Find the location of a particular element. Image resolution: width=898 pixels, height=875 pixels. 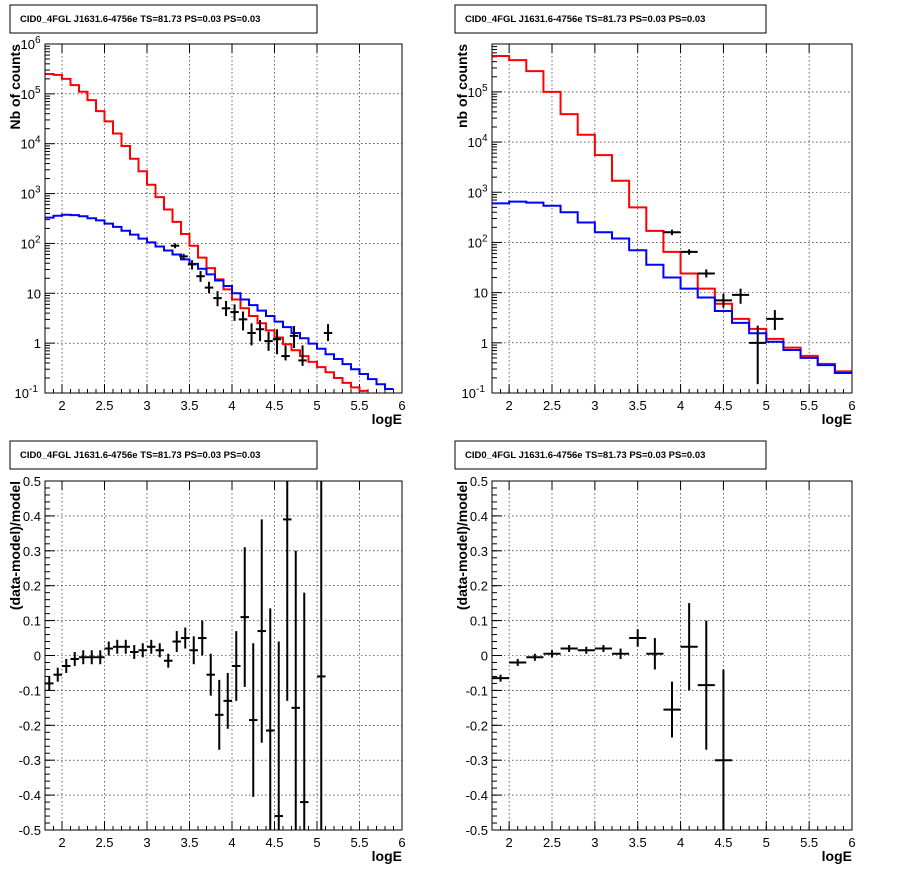

y-tick-label: -0.5 is located at coordinates (30, 830).